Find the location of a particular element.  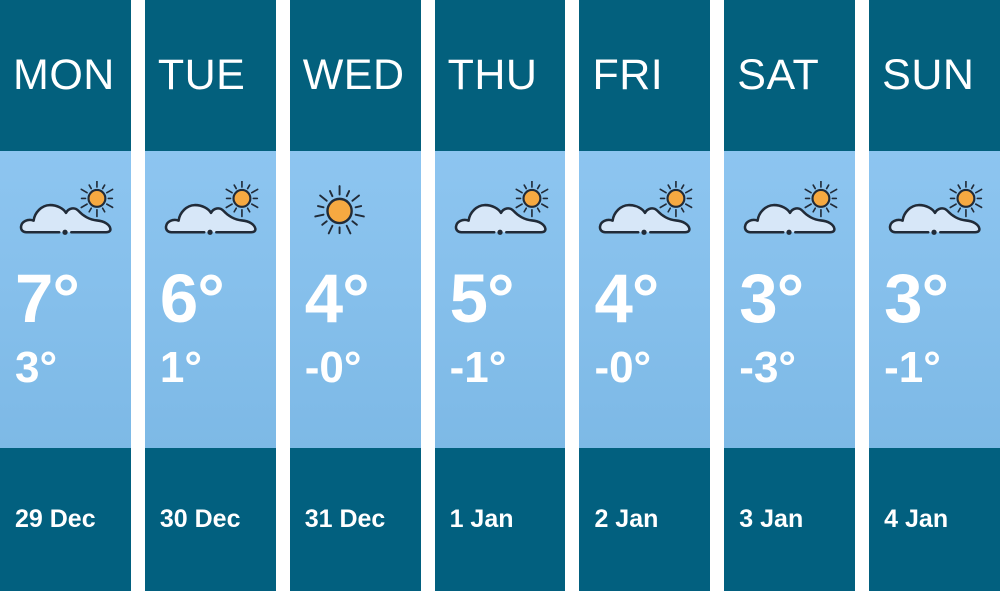

day-name-label: MON is located at coordinates (64, 75).